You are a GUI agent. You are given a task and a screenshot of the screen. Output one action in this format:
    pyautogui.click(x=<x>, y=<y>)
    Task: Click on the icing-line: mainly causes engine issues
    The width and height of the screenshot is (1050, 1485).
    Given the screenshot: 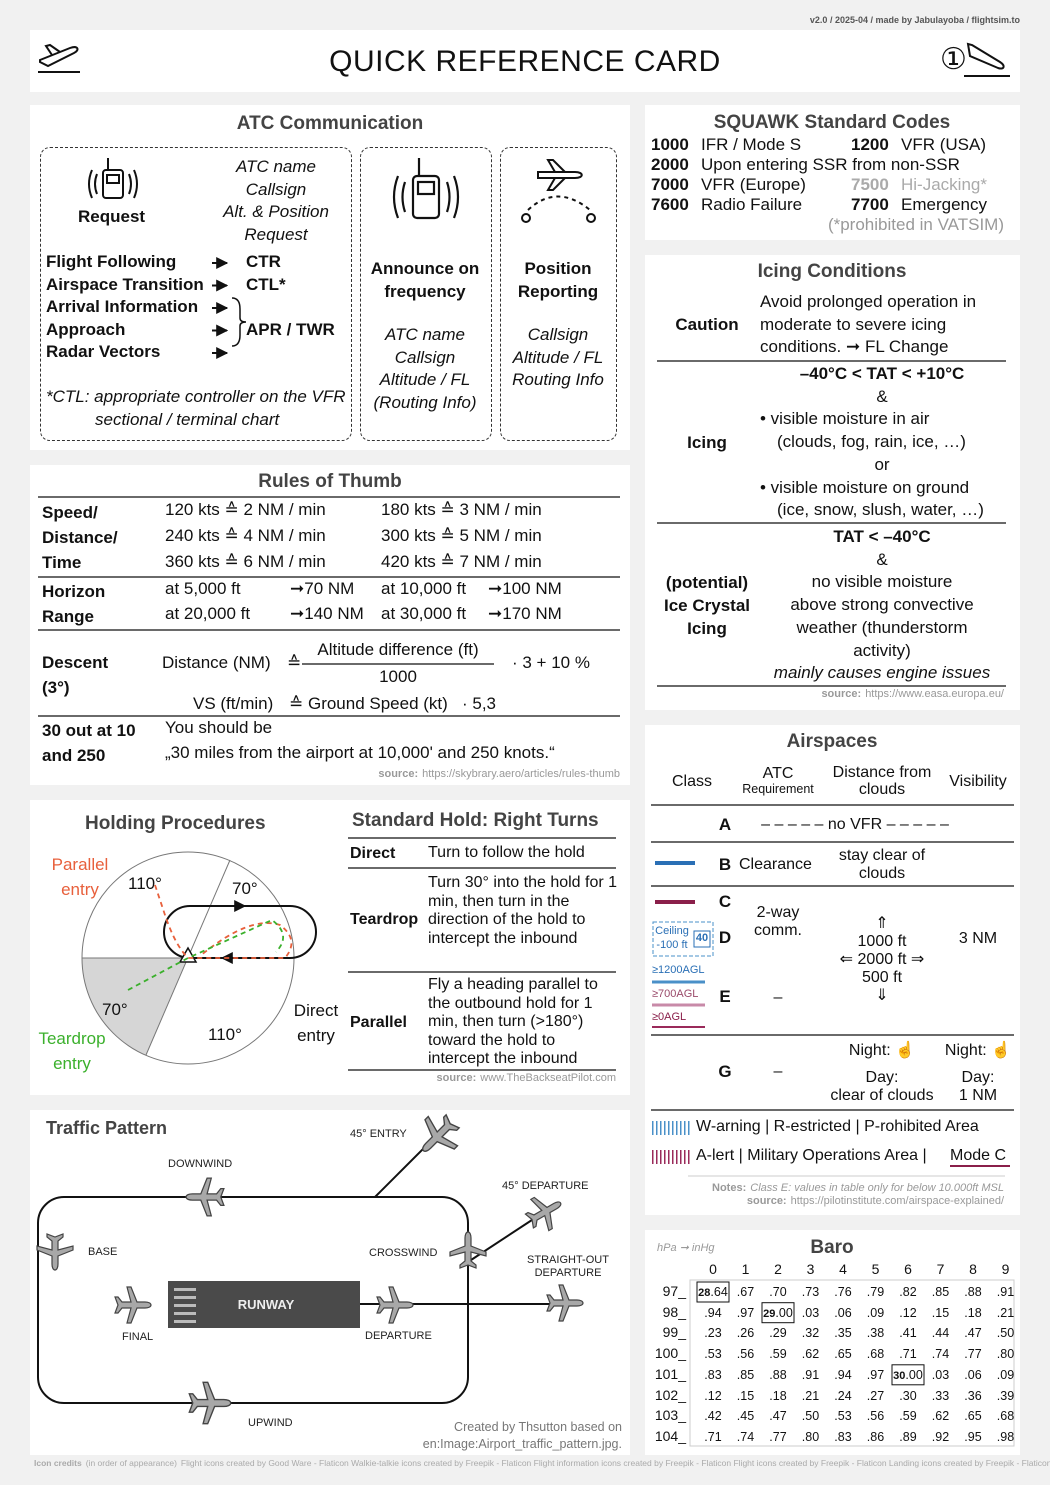 What is the action you would take?
    pyautogui.click(x=882, y=673)
    